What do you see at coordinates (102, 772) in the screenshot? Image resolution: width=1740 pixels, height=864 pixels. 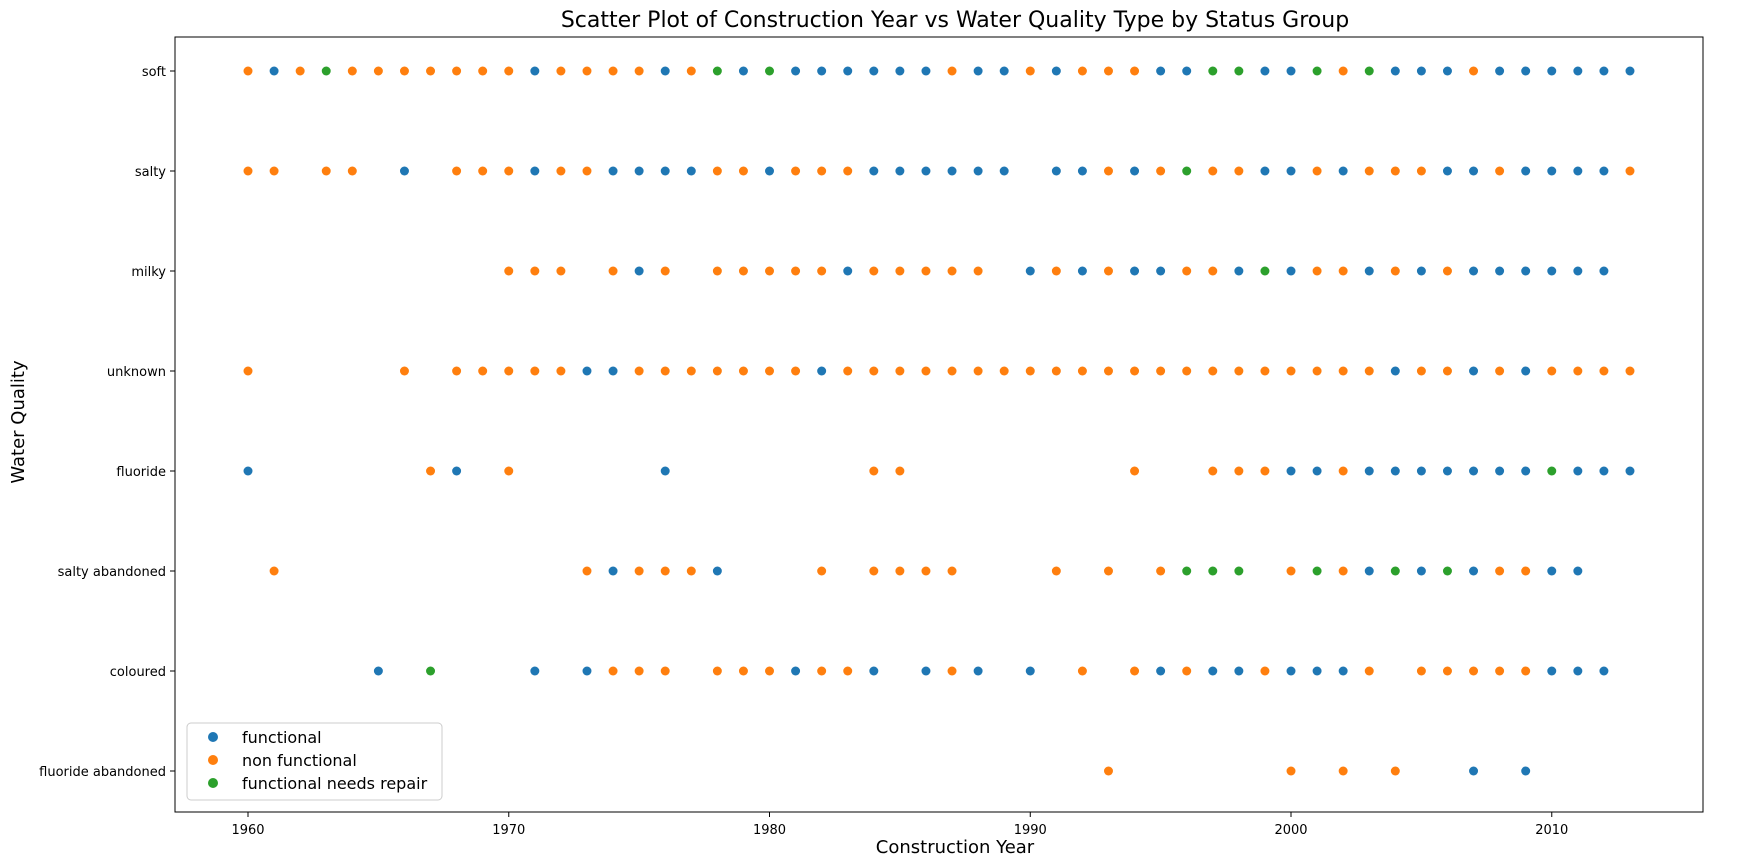 I see `y-tick-label: fluoride abandoned` at bounding box center [102, 772].